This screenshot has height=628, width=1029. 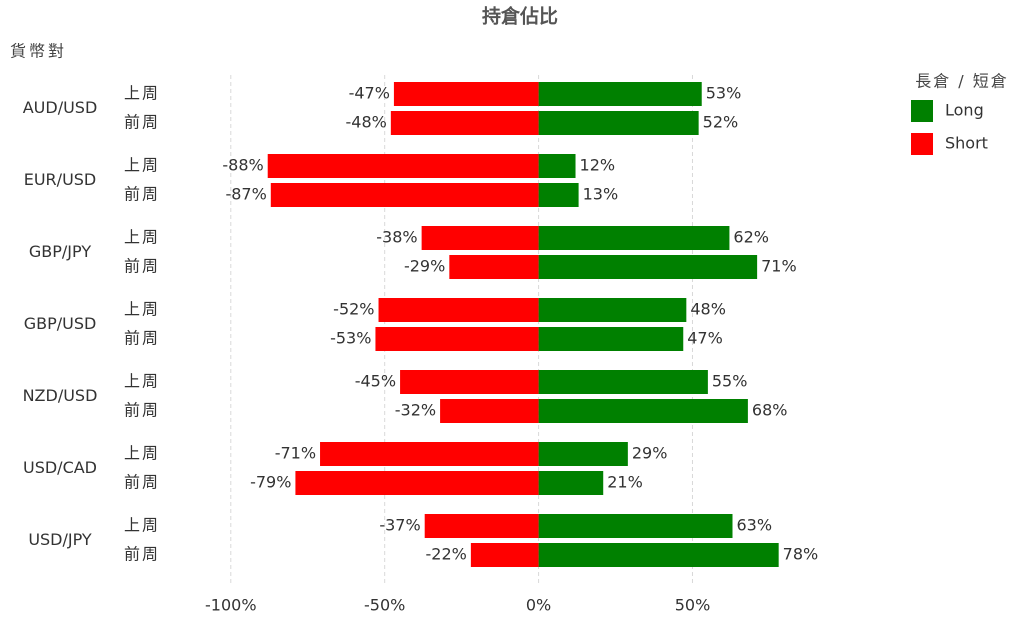 What do you see at coordinates (242, 165) in the screenshot?
I see `data-label: -88%` at bounding box center [242, 165].